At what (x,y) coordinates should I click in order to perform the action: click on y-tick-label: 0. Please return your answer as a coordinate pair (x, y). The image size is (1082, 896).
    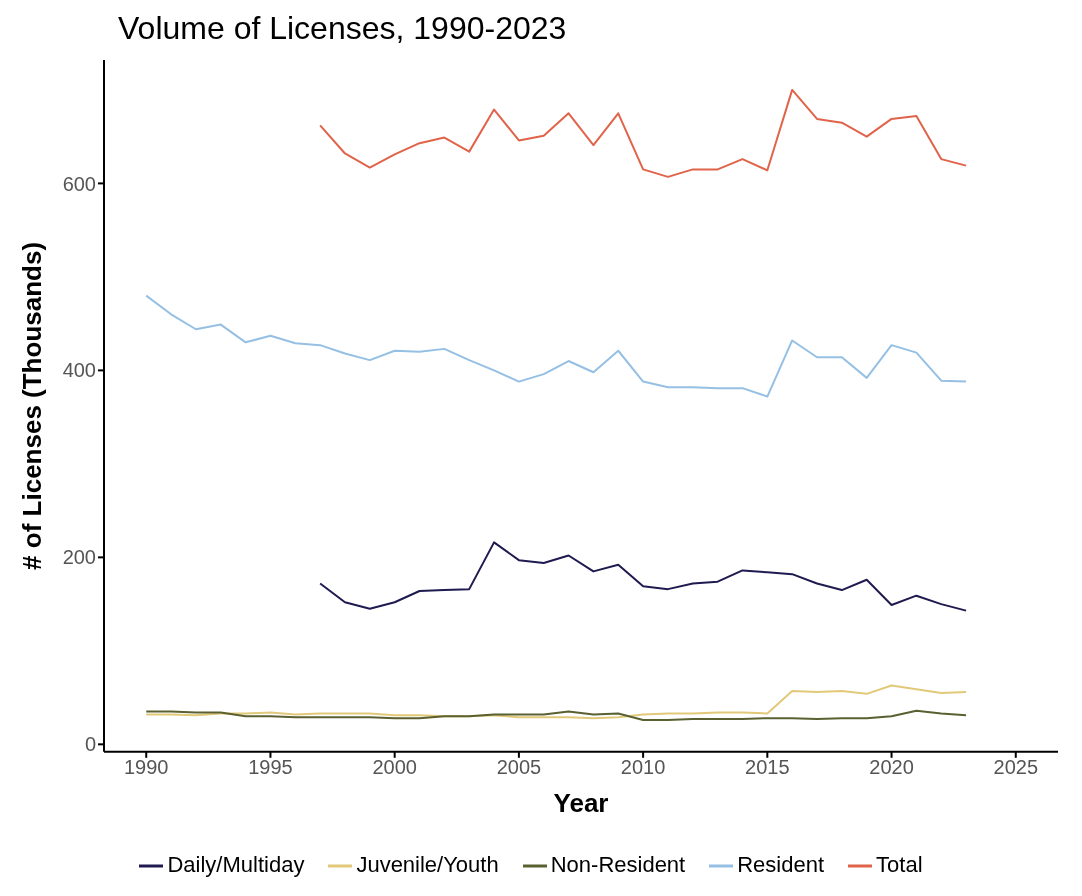
    Looking at the image, I should click on (90, 744).